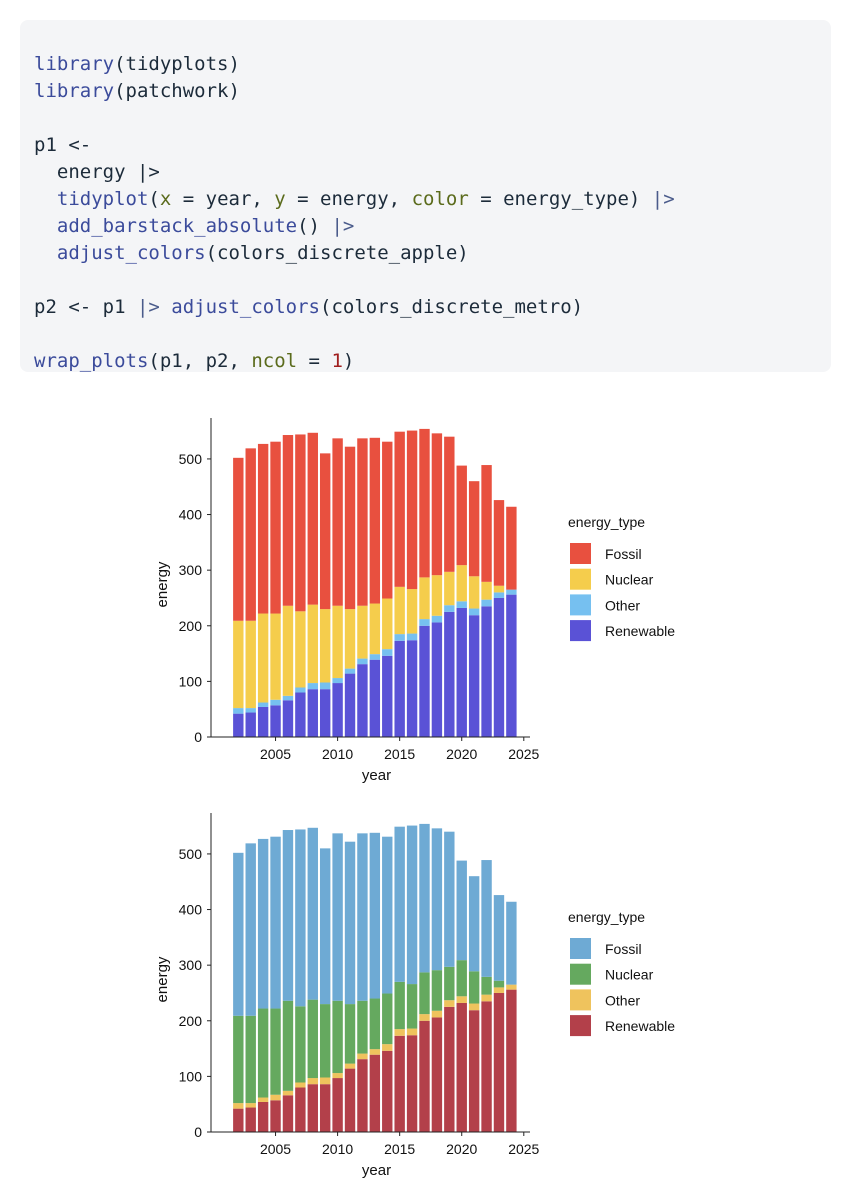 The width and height of the screenshot is (852, 1200). What do you see at coordinates (362, 1095) in the screenshot?
I see `bar-renewable-2012` at bounding box center [362, 1095].